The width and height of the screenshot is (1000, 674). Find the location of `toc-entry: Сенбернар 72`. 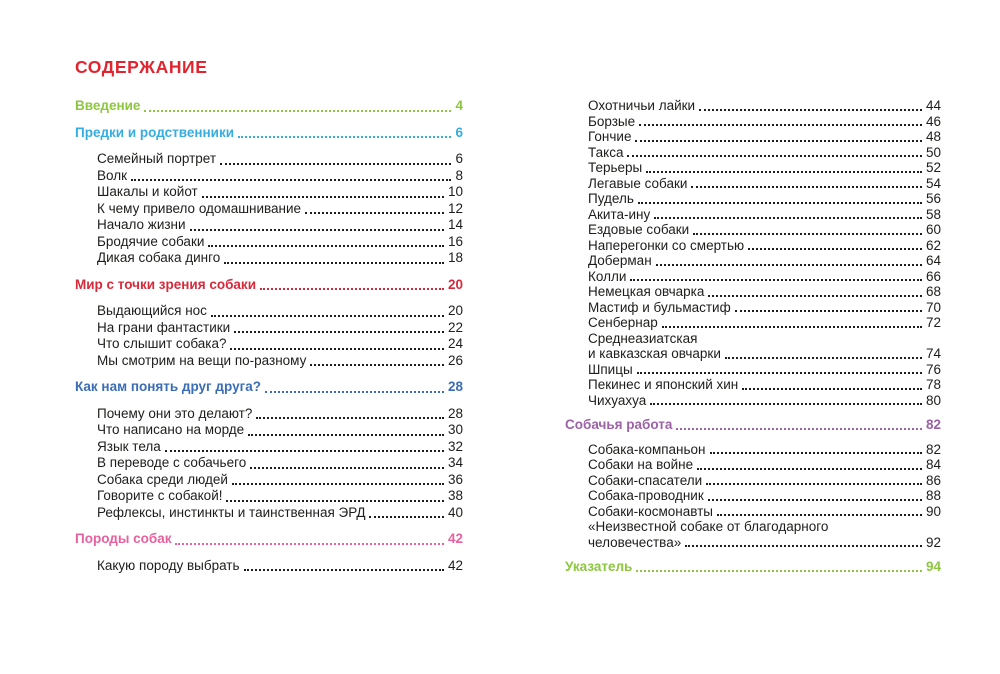

toc-entry: Сенбернар 72 is located at coordinates (753, 323).